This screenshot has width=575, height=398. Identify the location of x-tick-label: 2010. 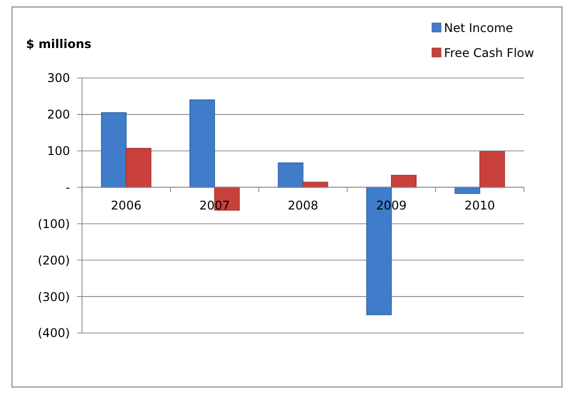
(480, 205).